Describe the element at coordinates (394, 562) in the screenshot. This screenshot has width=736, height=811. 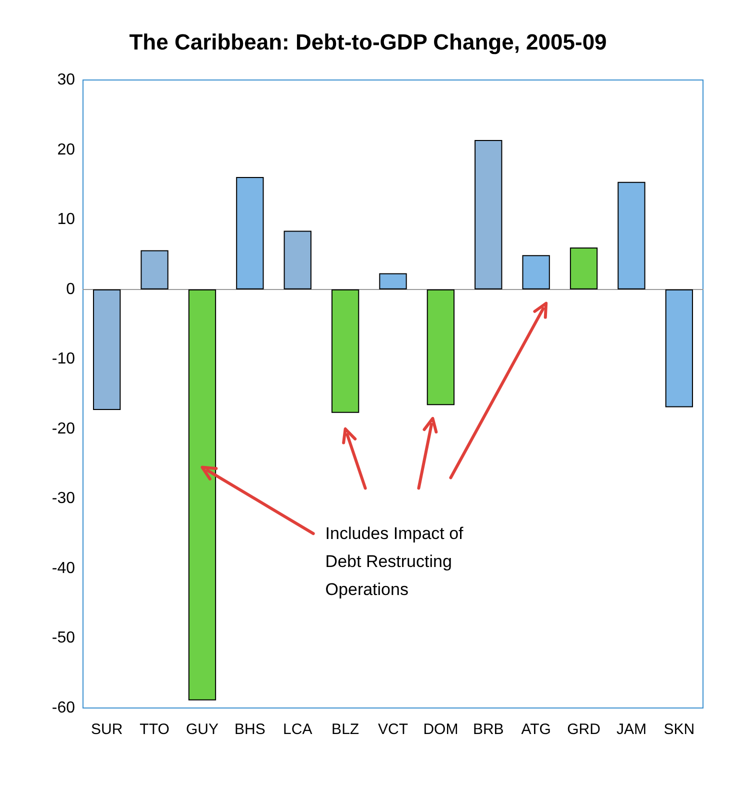
I see `annotation: Includes Impact of Debt Restructing Operations` at that location.